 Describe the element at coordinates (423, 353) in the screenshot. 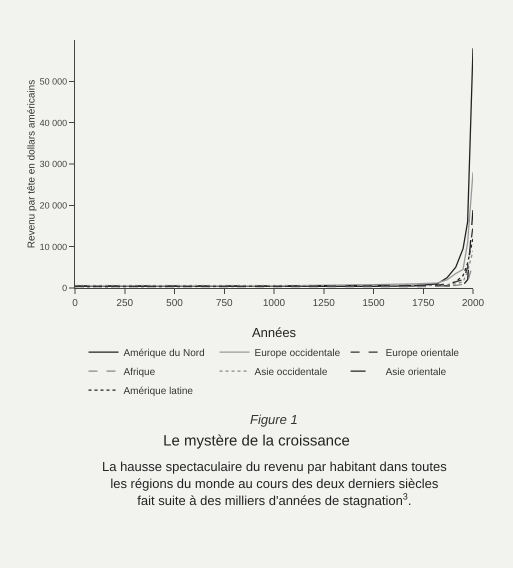

I see `legend-label: Europe orientale` at that location.